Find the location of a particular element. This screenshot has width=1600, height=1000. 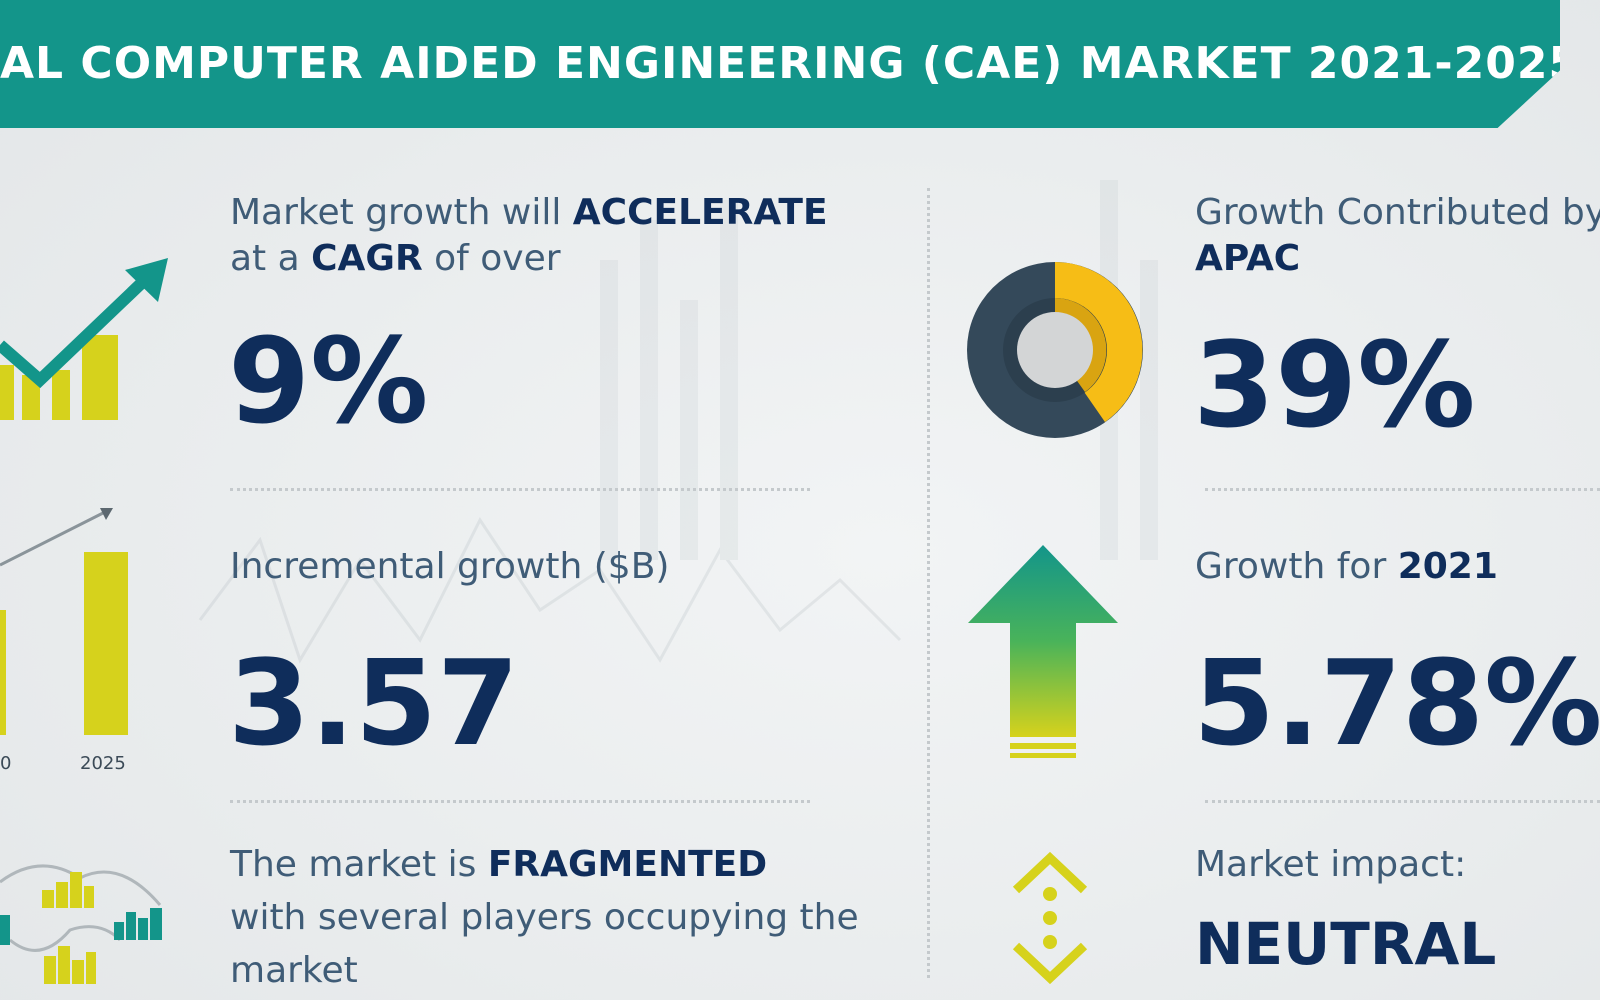

apac-region: APAC is located at coordinates (1247, 258).